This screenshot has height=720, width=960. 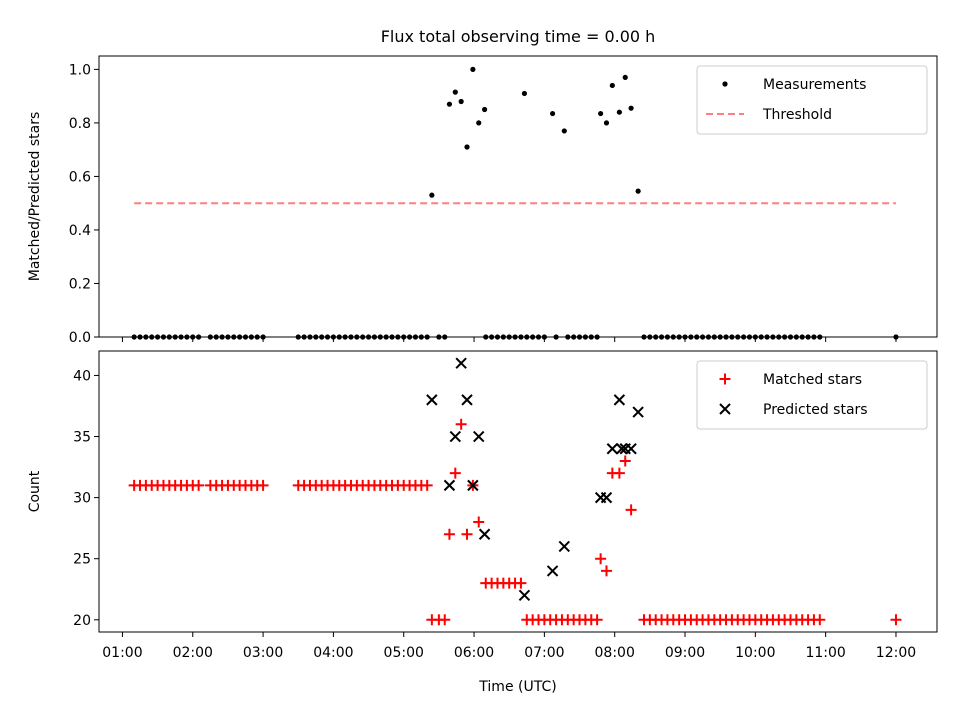 What do you see at coordinates (812, 100) in the screenshot?
I see `top-legend-box` at bounding box center [812, 100].